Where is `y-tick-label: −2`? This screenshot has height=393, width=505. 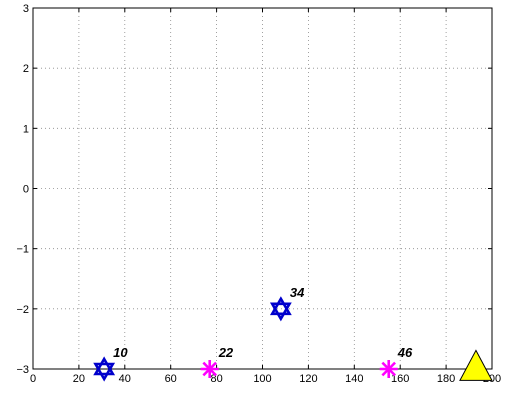 y-tick-label: −2 is located at coordinates (22, 310).